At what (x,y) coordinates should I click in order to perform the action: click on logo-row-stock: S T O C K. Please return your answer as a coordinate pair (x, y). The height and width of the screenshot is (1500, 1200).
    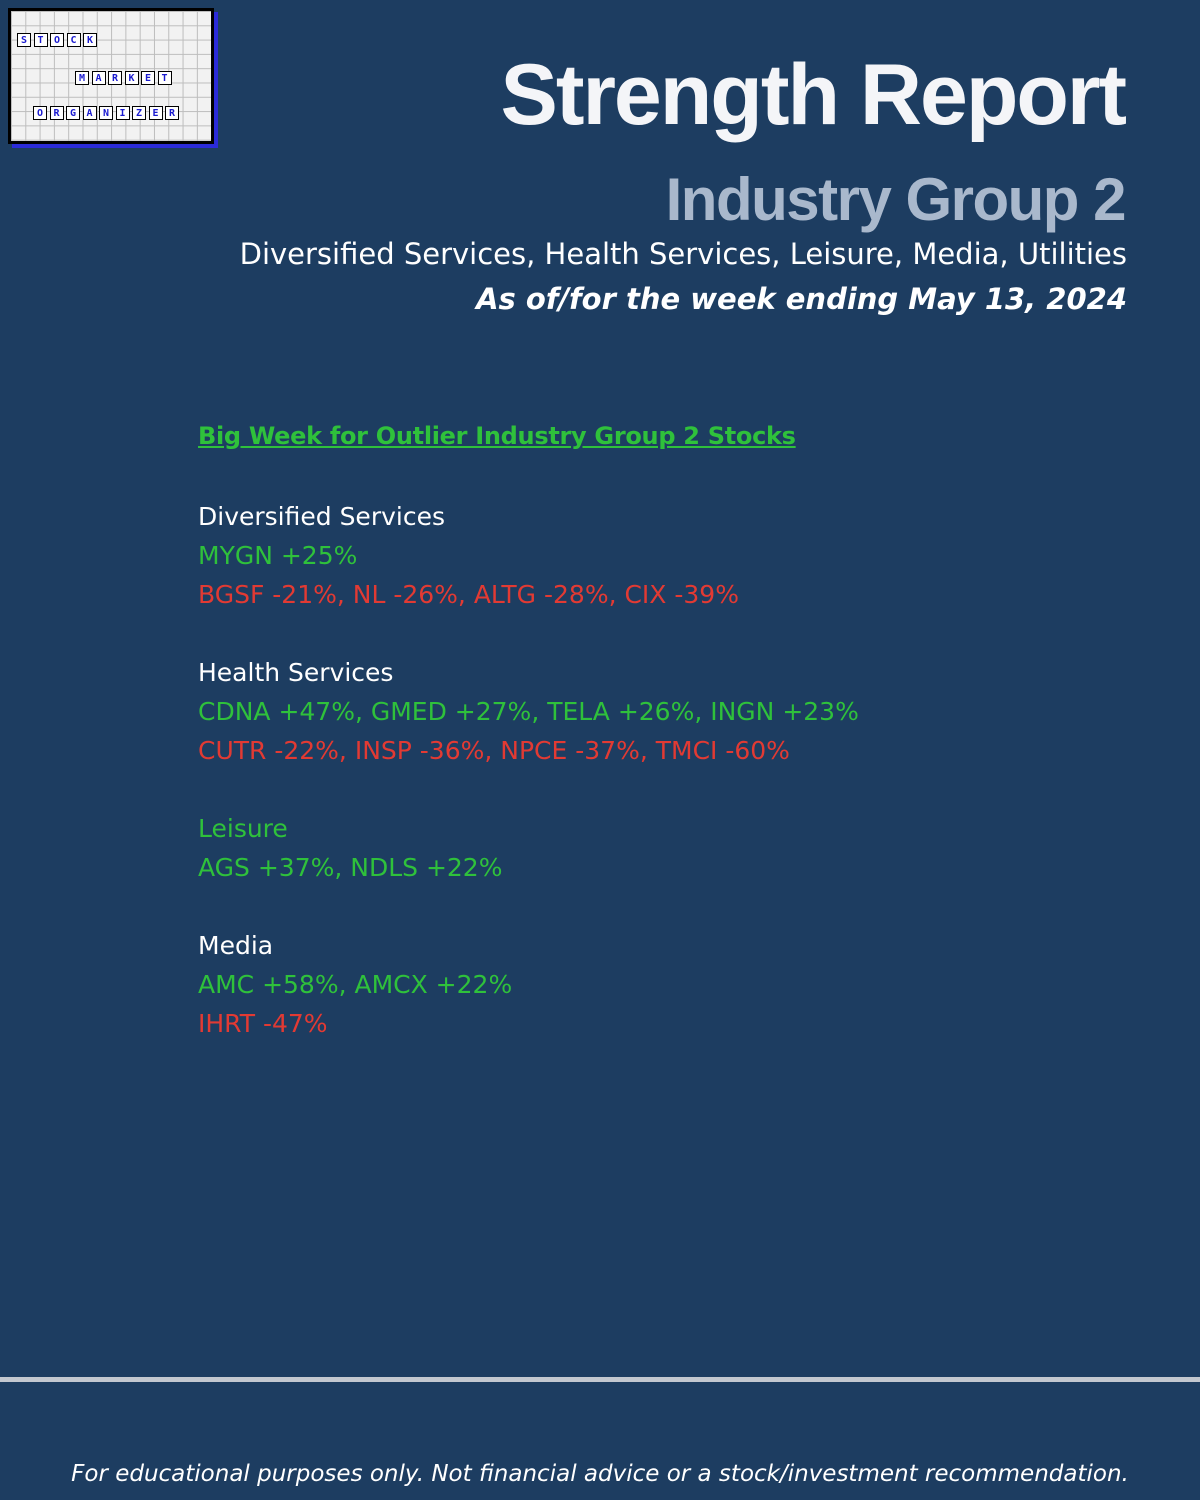
    Looking at the image, I should click on (58, 40).